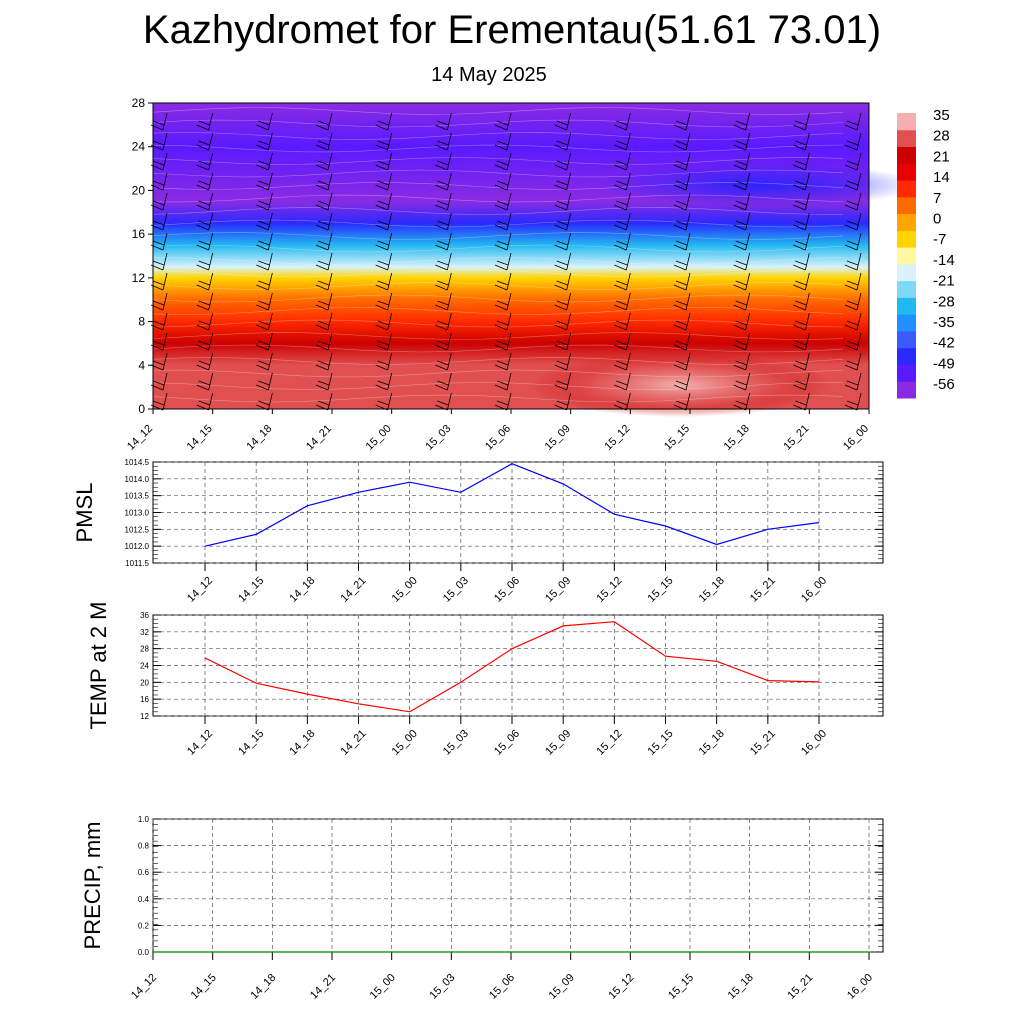 The height and width of the screenshot is (1024, 1024). I want to click on temp-xtick-label: 14_12, so click(200, 743).